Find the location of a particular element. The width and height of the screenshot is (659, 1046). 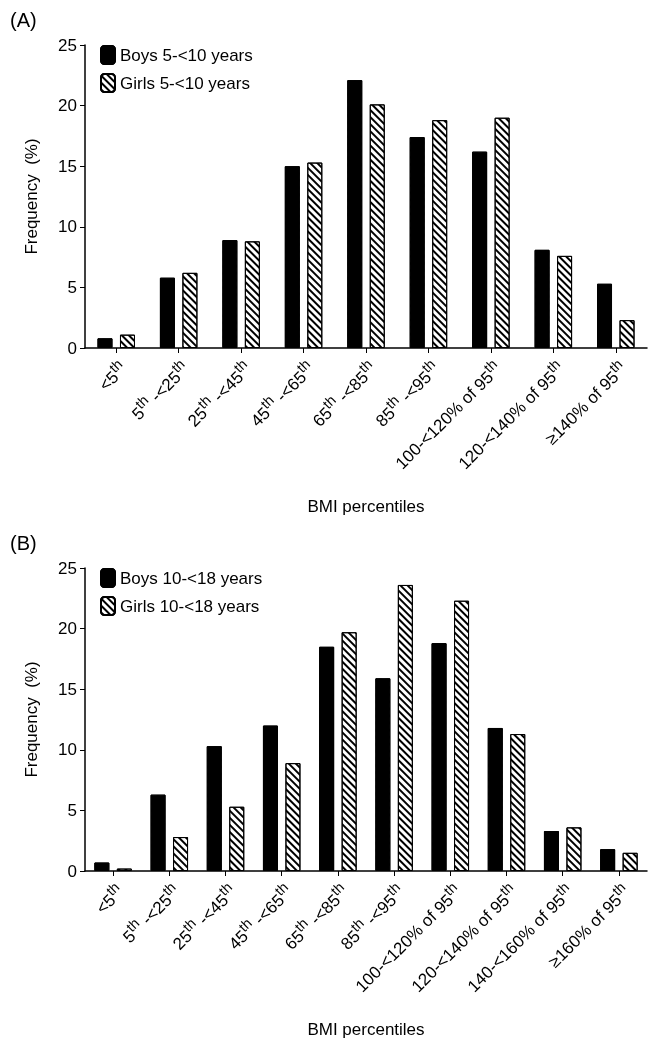

legend-label: Boys 10-<18 years is located at coordinates (191, 578).